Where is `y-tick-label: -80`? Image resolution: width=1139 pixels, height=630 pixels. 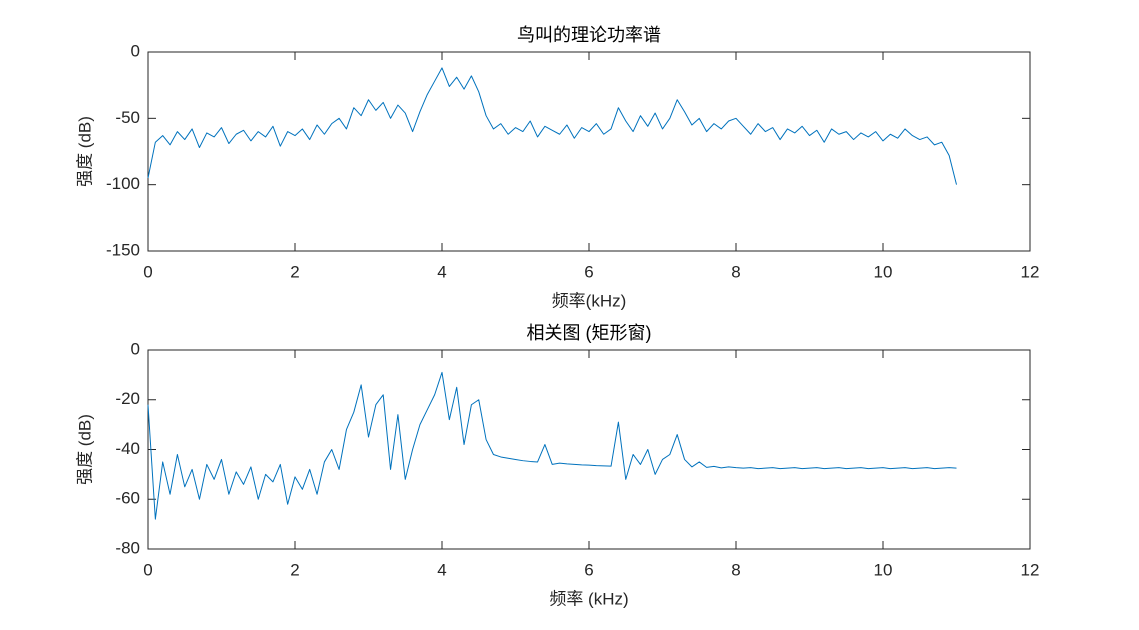
y-tick-label: -80 is located at coordinates (127, 547).